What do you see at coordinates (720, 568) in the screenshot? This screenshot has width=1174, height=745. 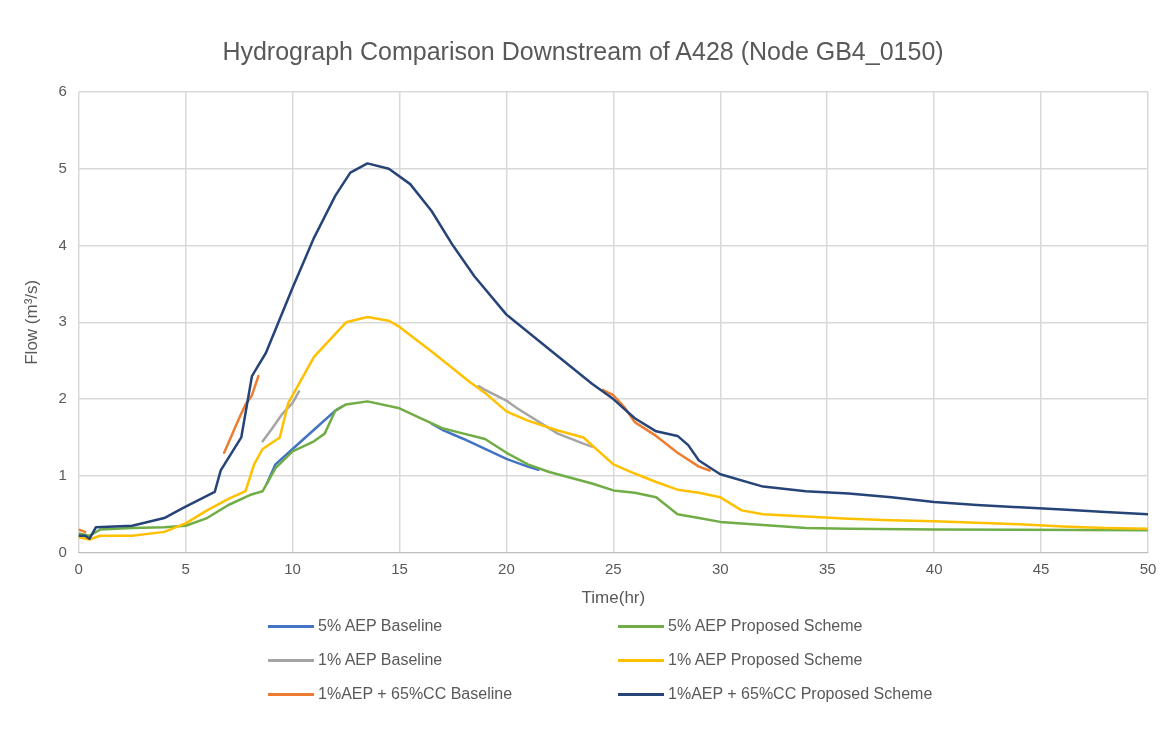 I see `x-tick-label: 30` at bounding box center [720, 568].